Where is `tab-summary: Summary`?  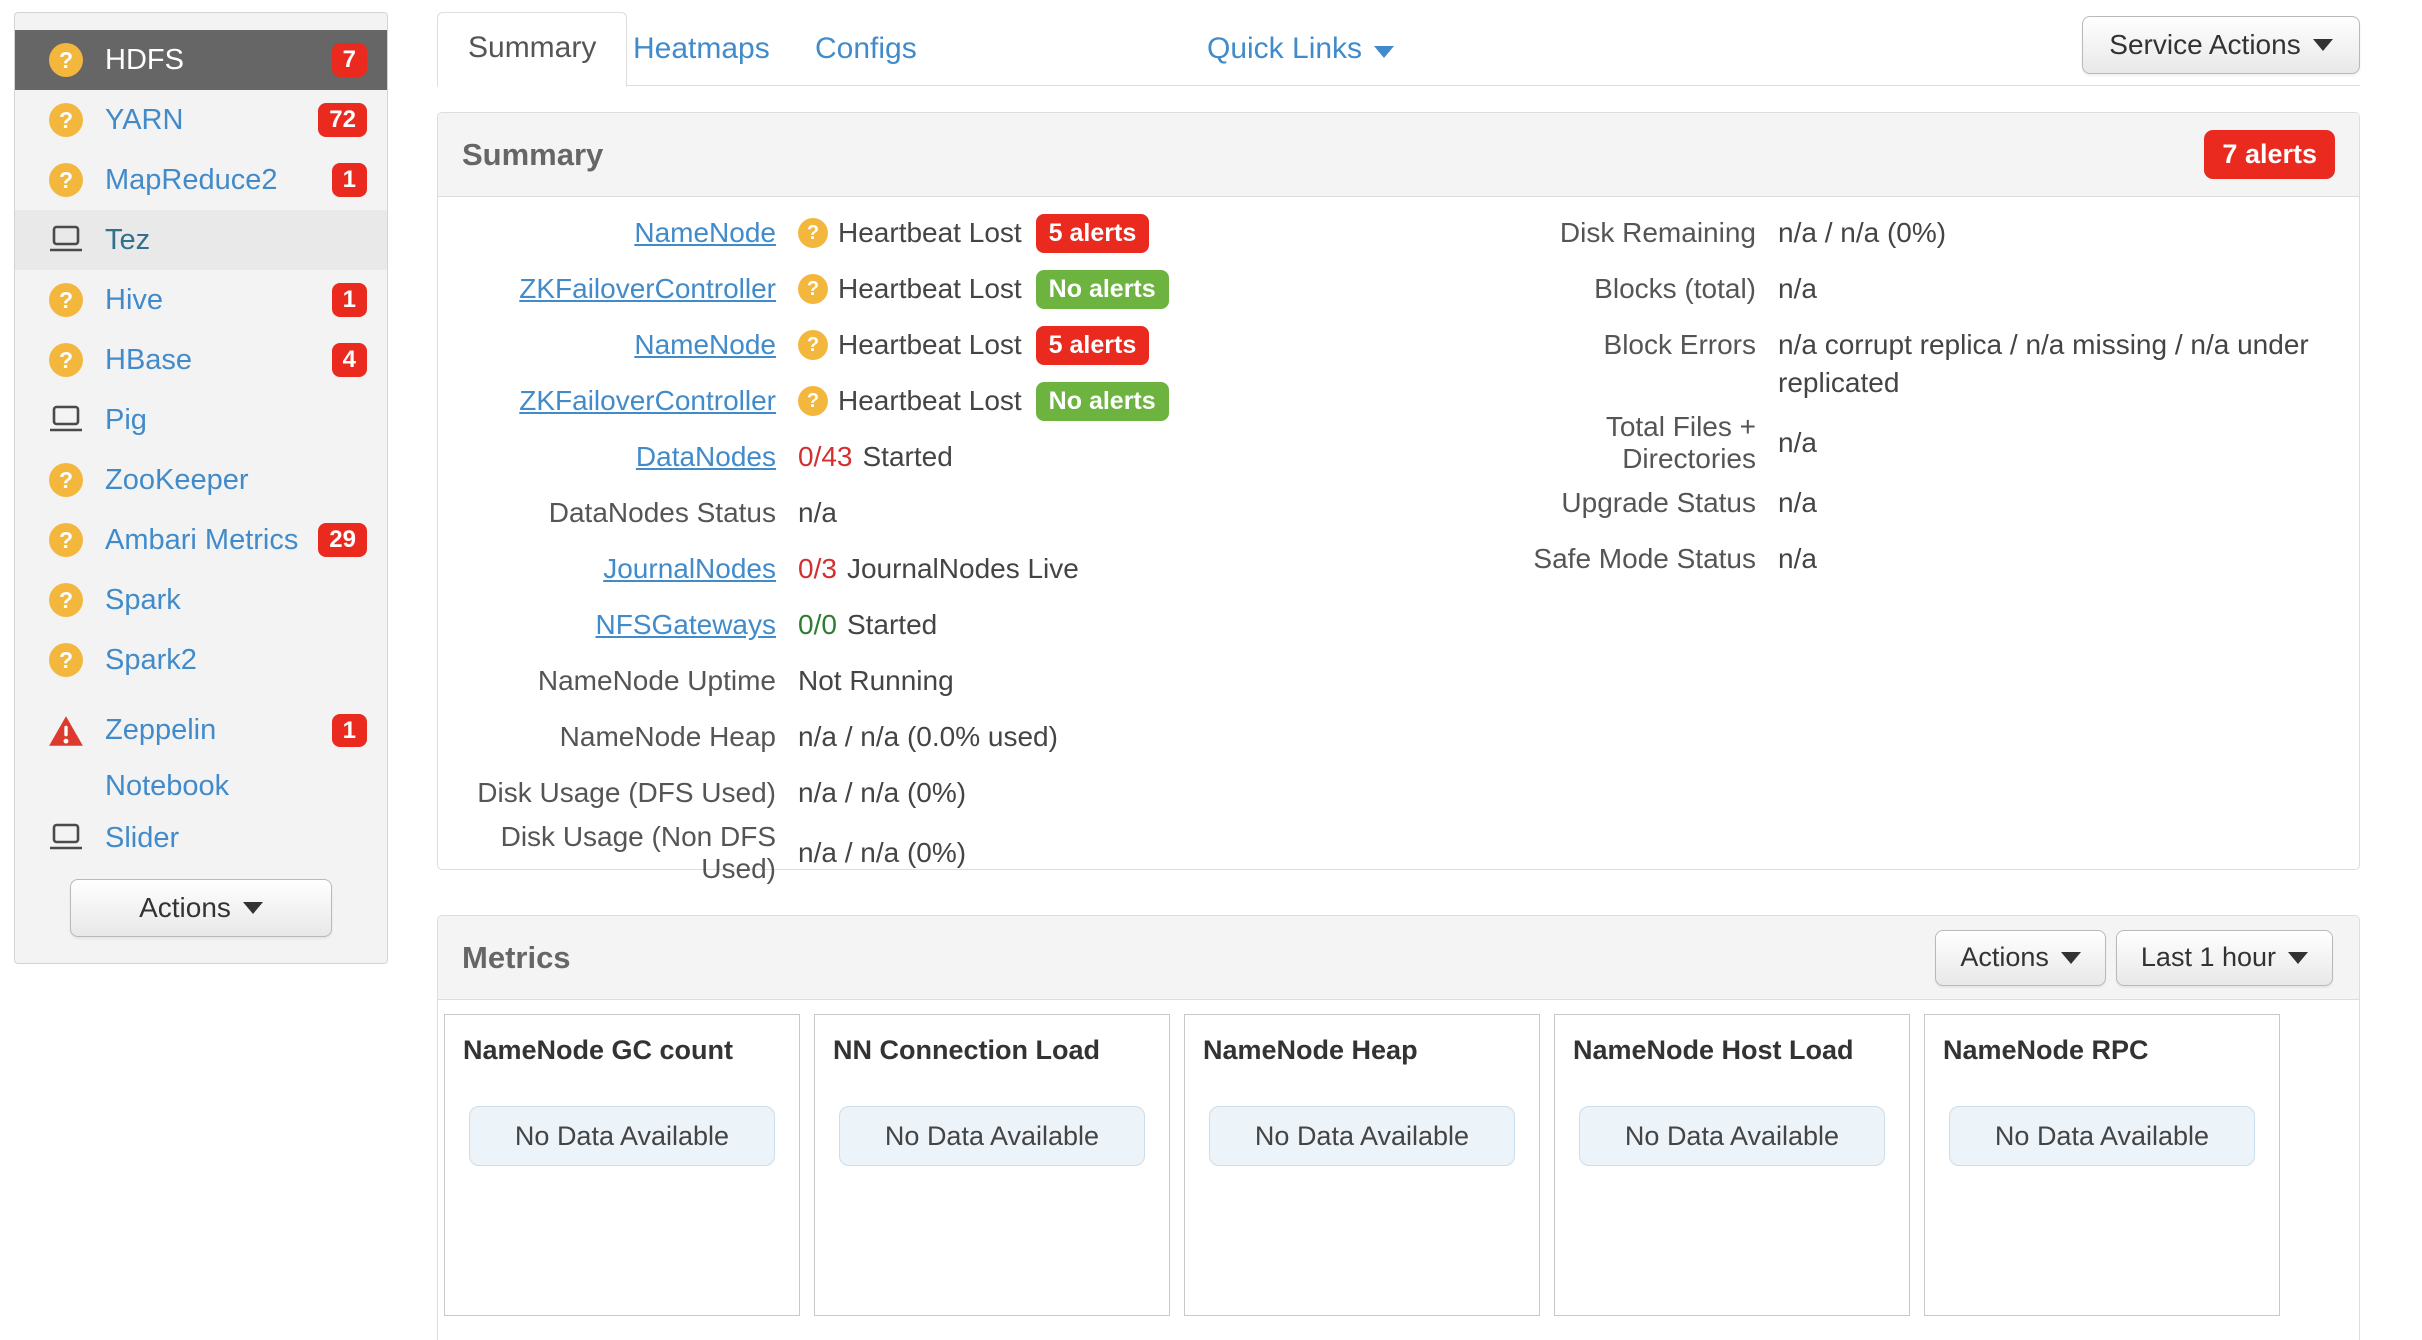 tab-summary: Summary is located at coordinates (532, 49).